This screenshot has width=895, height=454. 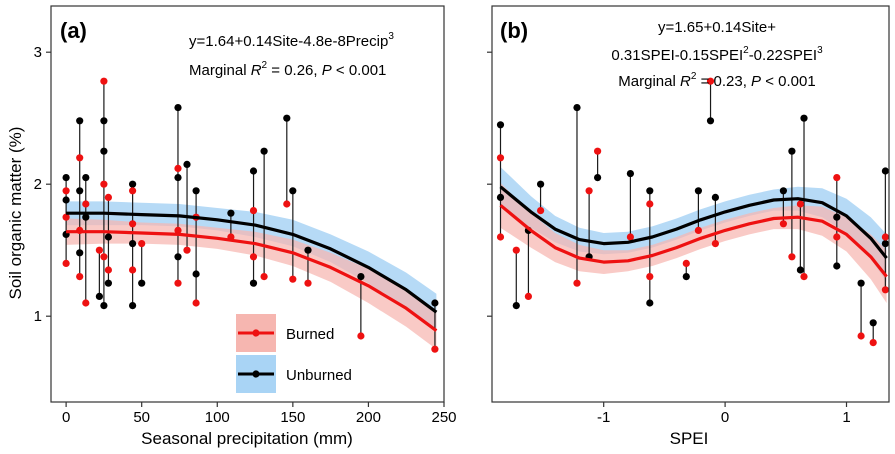 What do you see at coordinates (15, 213) in the screenshot?
I see `y-axis-title: Soil organic matter (%)` at bounding box center [15, 213].